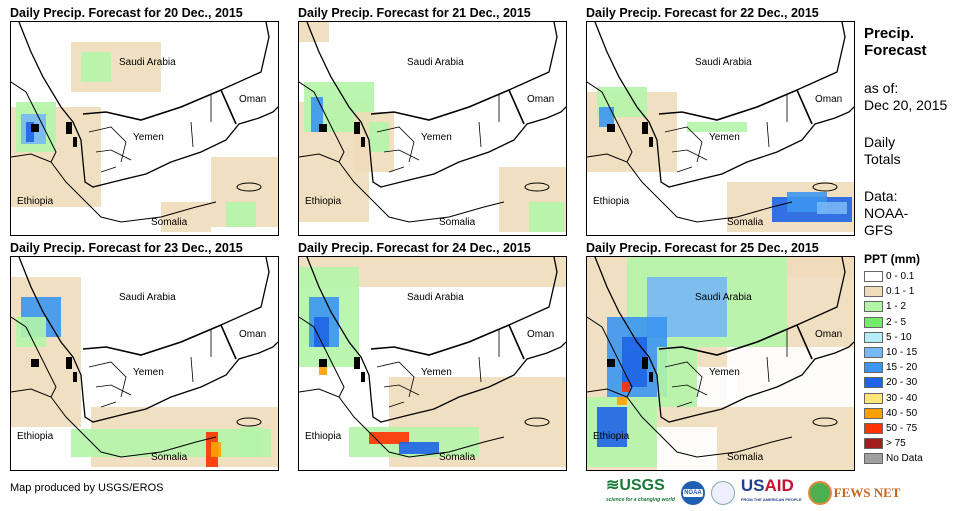 The image size is (967, 511). I want to click on noaa-logo: NOAA, so click(692, 493).